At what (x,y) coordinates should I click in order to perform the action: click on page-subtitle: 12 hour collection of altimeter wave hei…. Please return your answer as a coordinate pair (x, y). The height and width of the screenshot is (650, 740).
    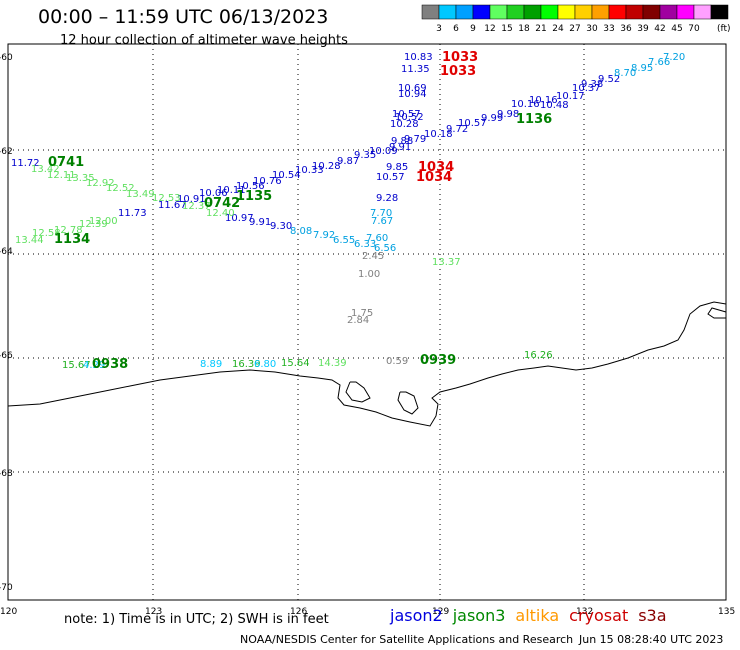
    Looking at the image, I should click on (204, 40).